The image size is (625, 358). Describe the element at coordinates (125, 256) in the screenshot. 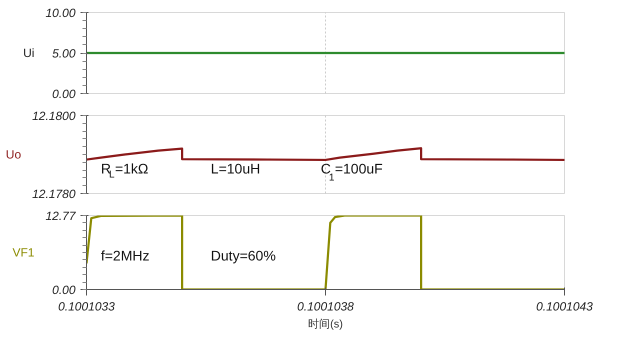

I see `annotation: f=2MHz` at that location.